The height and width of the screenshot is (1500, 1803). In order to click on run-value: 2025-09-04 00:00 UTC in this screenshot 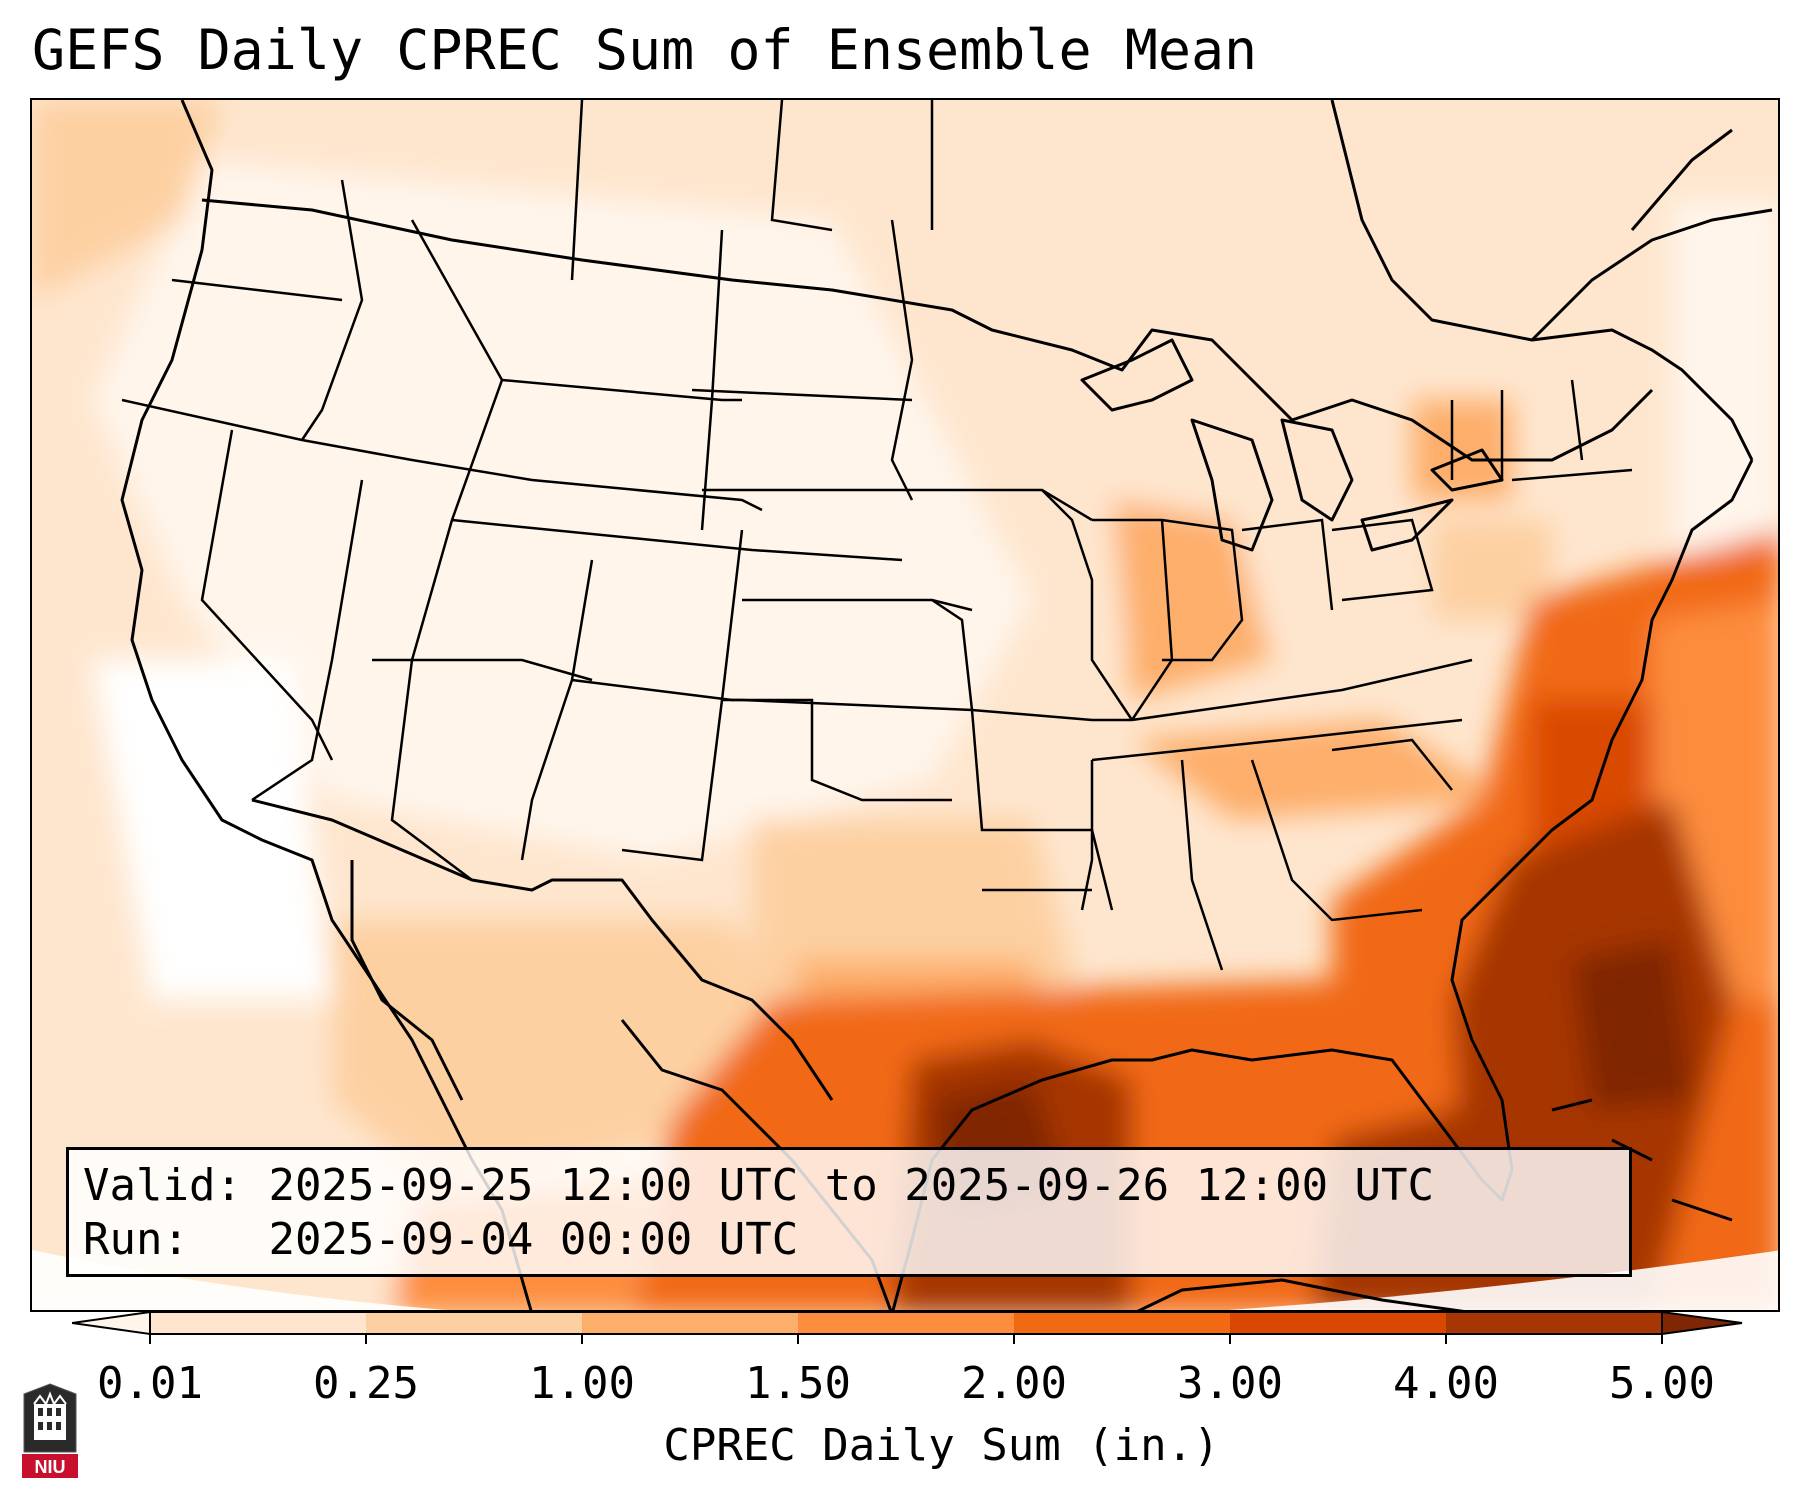, I will do `click(533, 1239)`.